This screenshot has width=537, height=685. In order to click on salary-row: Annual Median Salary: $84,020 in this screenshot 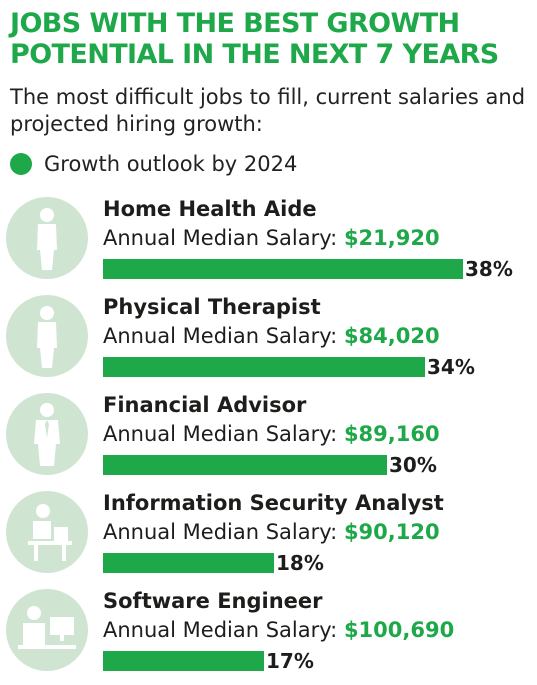, I will do `click(271, 336)`.